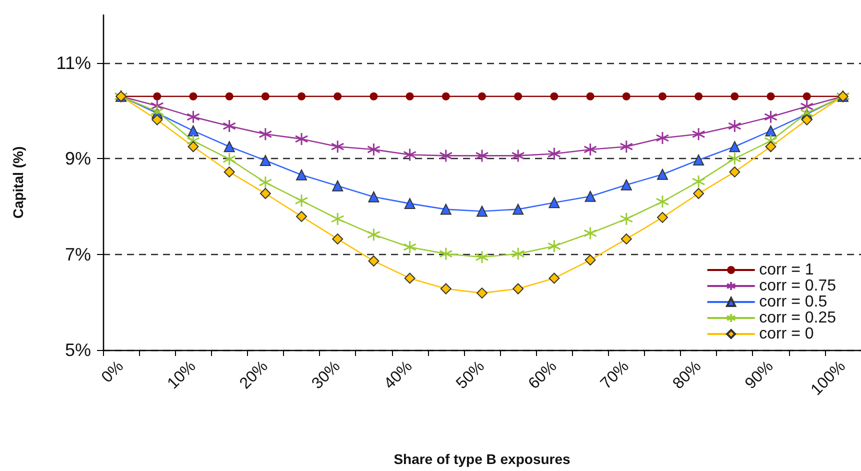 The height and width of the screenshot is (471, 861). Describe the element at coordinates (77, 350) in the screenshot. I see `y-tick-label: 5%` at that location.